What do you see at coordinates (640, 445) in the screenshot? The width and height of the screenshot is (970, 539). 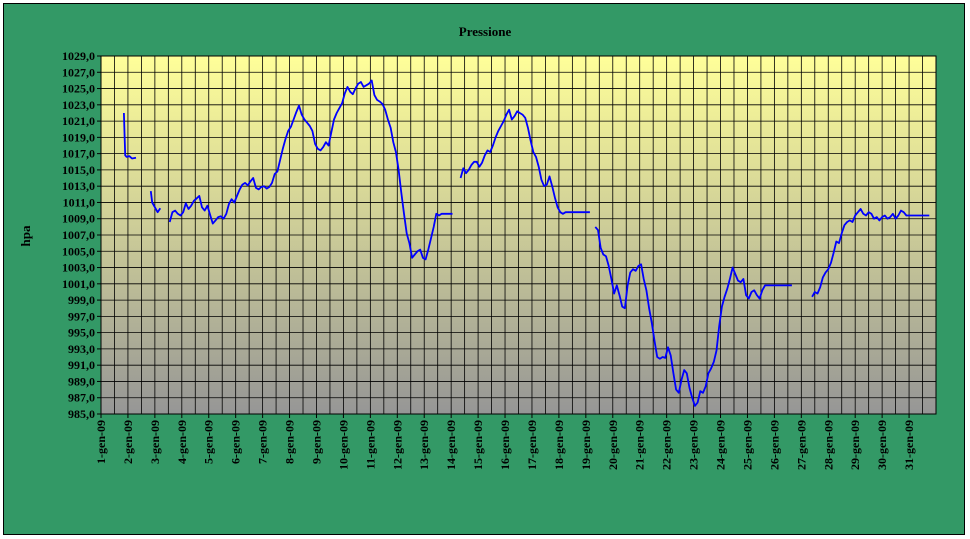 I see `x-tick-label: 21-gen-09` at bounding box center [640, 445].